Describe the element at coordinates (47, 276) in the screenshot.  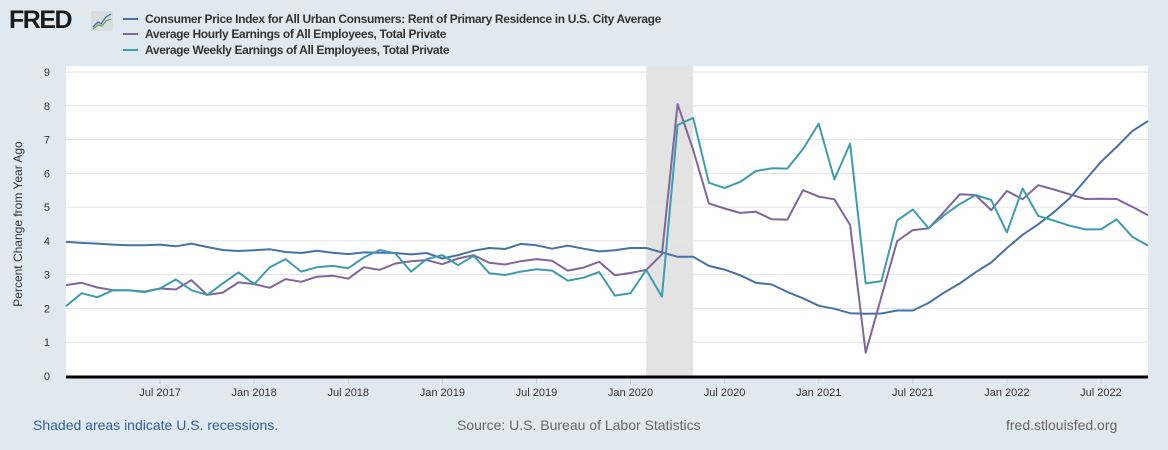
I see `y-tick-label: 3` at that location.